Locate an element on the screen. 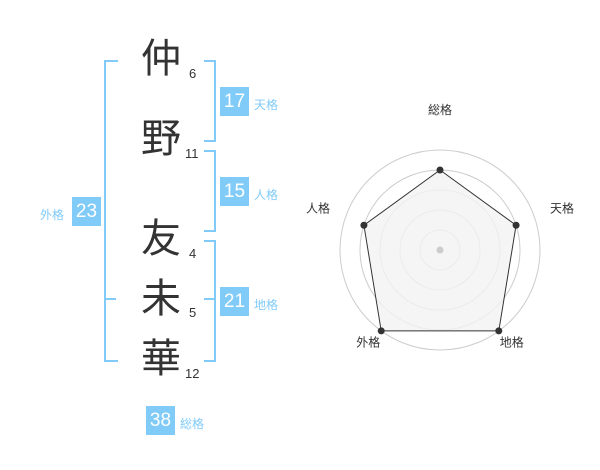  radar-center is located at coordinates (440, 250).